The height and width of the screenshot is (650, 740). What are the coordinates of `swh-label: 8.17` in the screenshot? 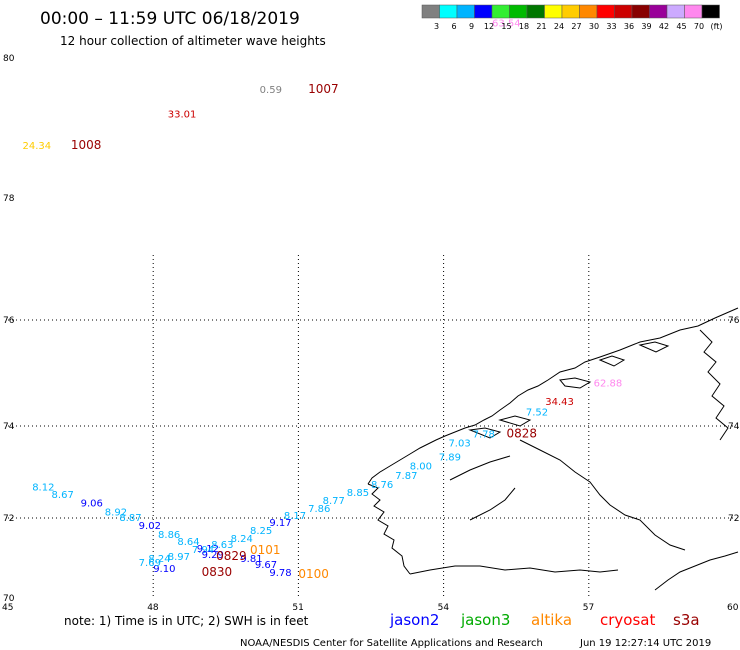 It's located at (295, 516).